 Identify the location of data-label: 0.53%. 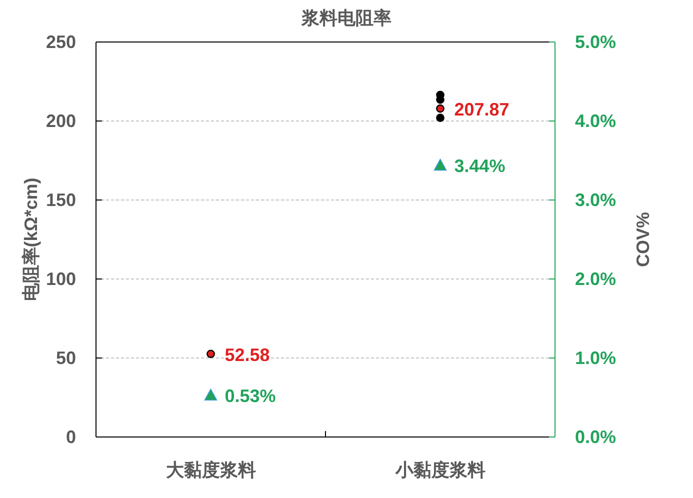
(250, 396).